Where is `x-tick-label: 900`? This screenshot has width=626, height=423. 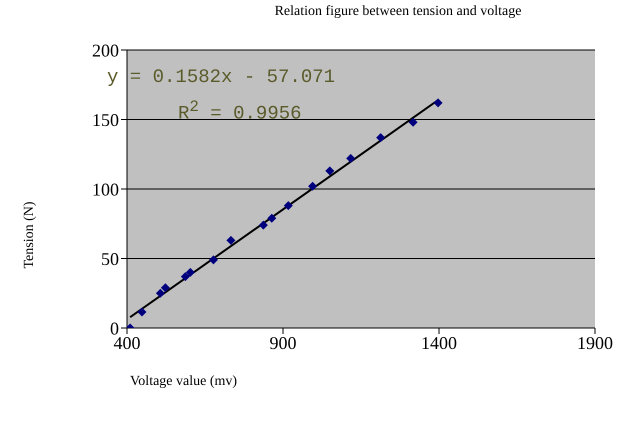
x-tick-label: 900 is located at coordinates (283, 342).